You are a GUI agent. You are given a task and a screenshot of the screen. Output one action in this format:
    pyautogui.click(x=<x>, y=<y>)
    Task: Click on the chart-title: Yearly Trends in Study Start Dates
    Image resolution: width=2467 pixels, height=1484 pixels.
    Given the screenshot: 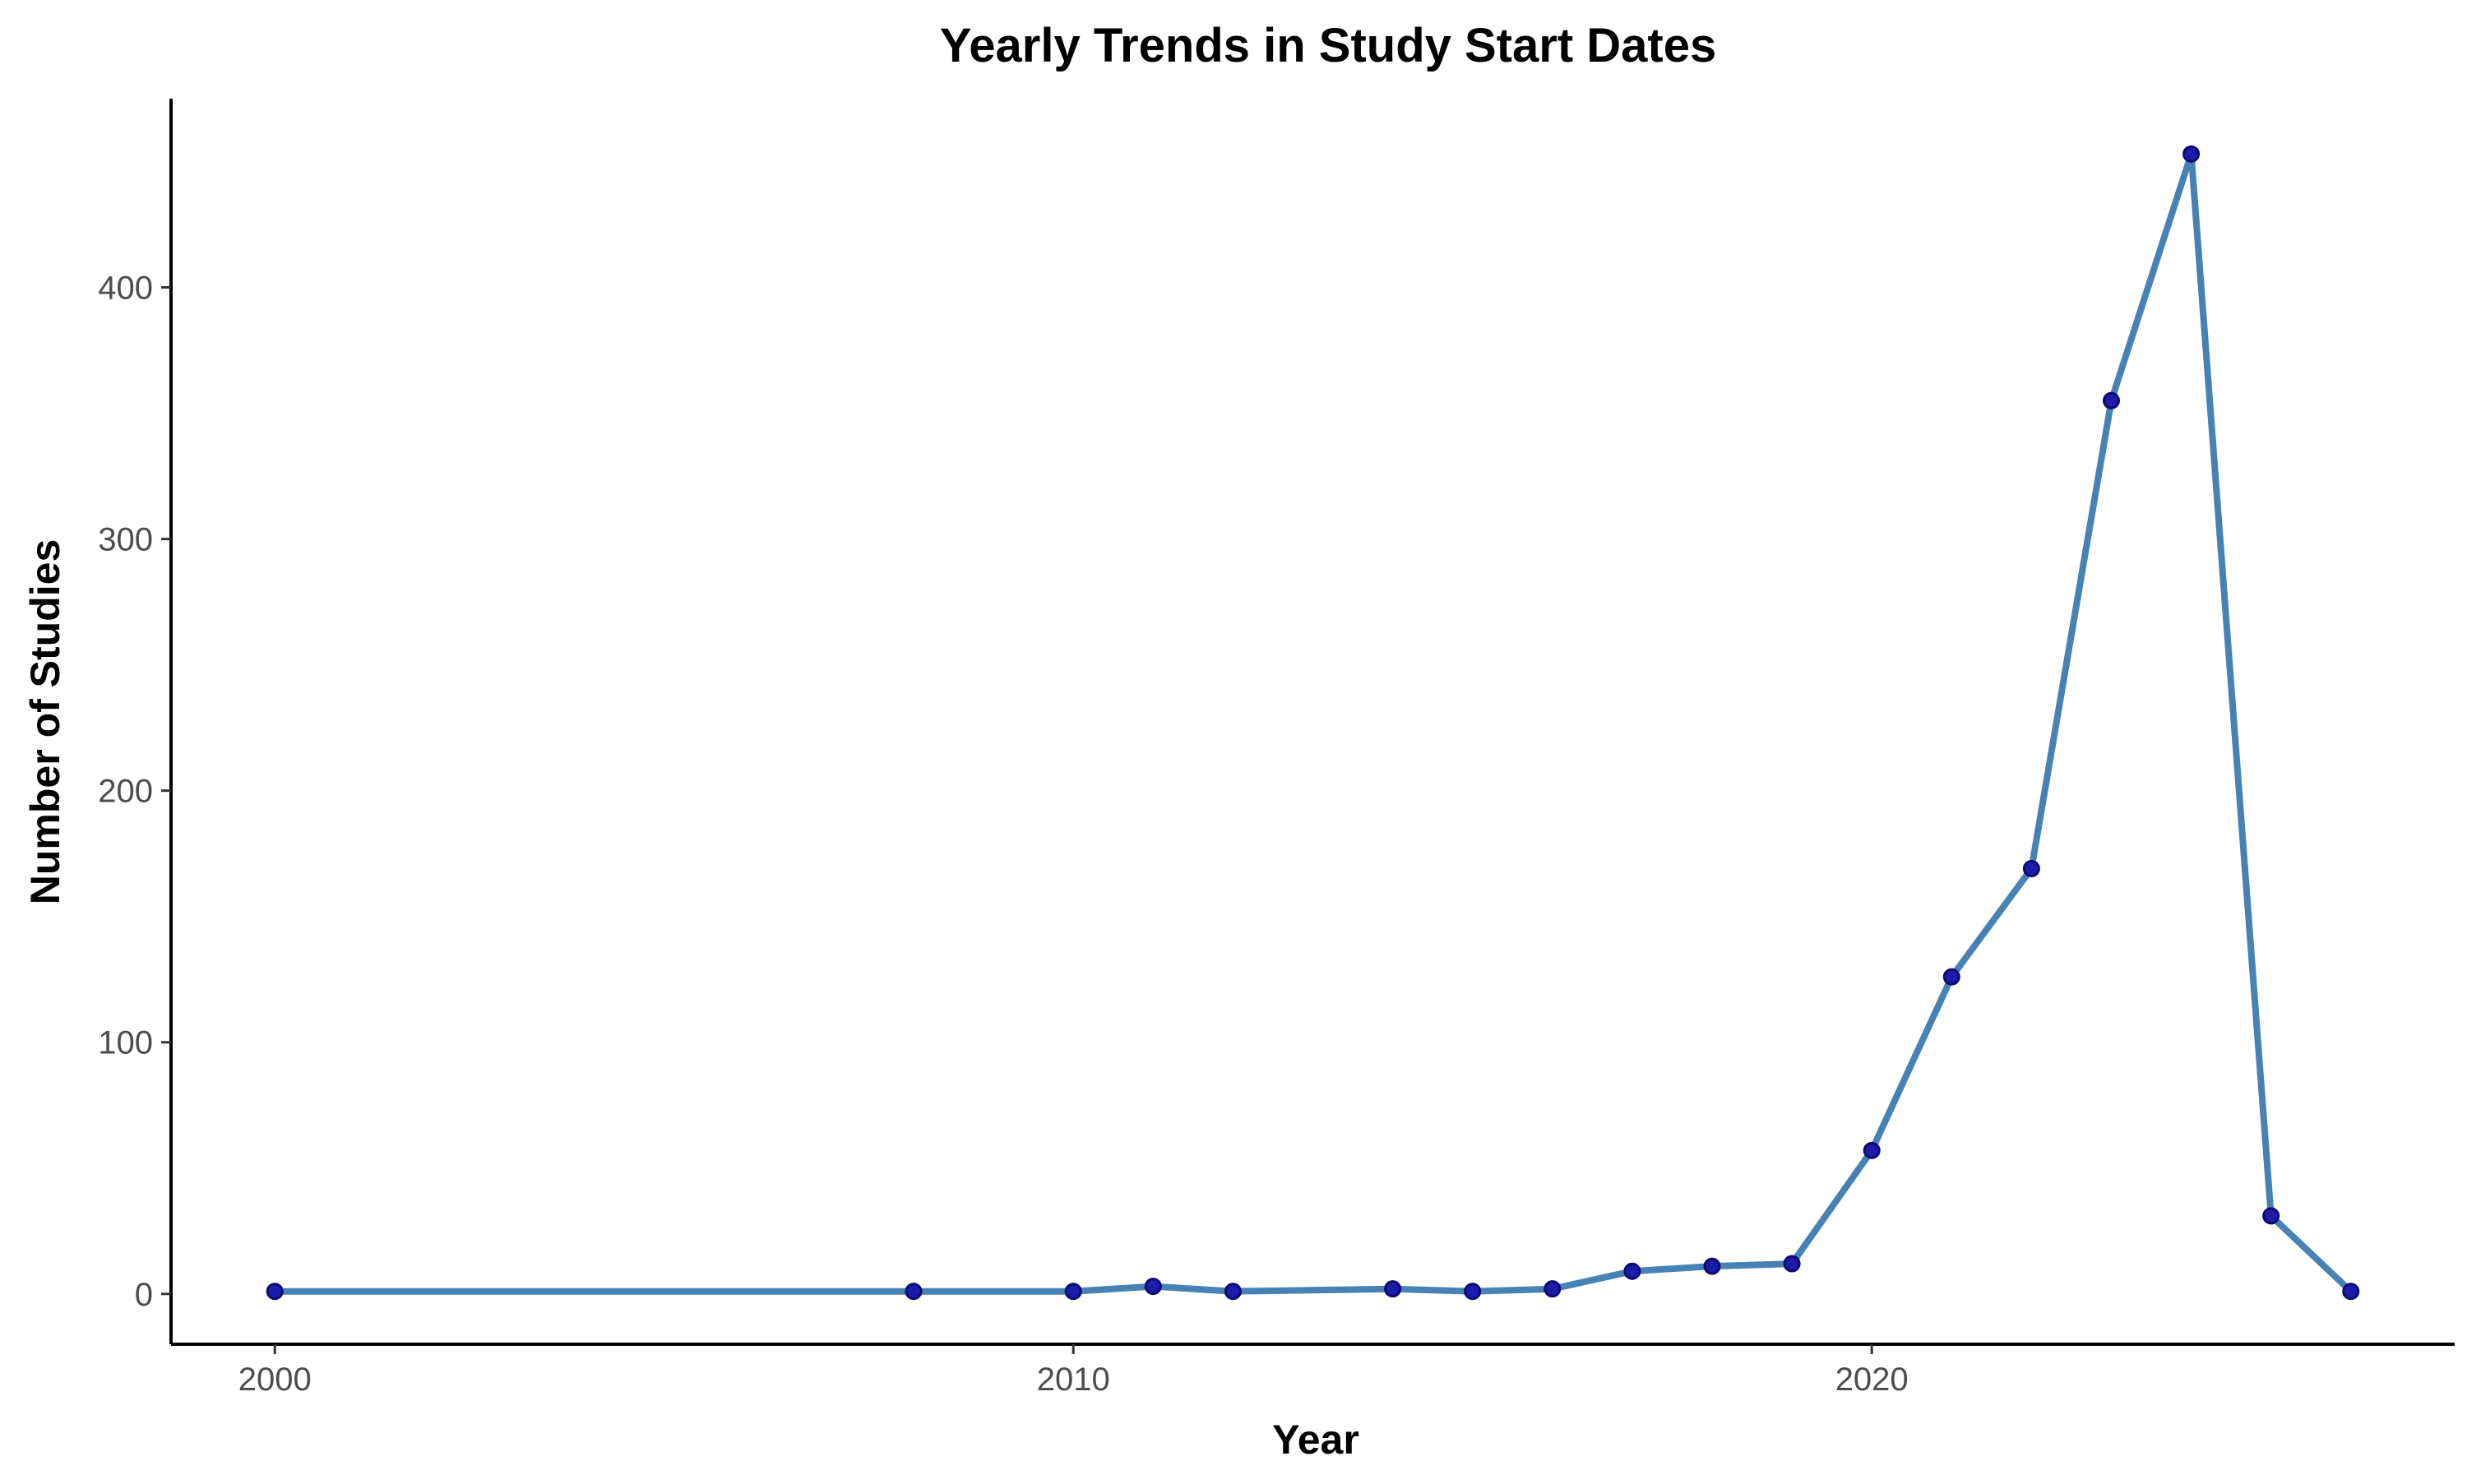 What is the action you would take?
    pyautogui.click(x=1328, y=46)
    